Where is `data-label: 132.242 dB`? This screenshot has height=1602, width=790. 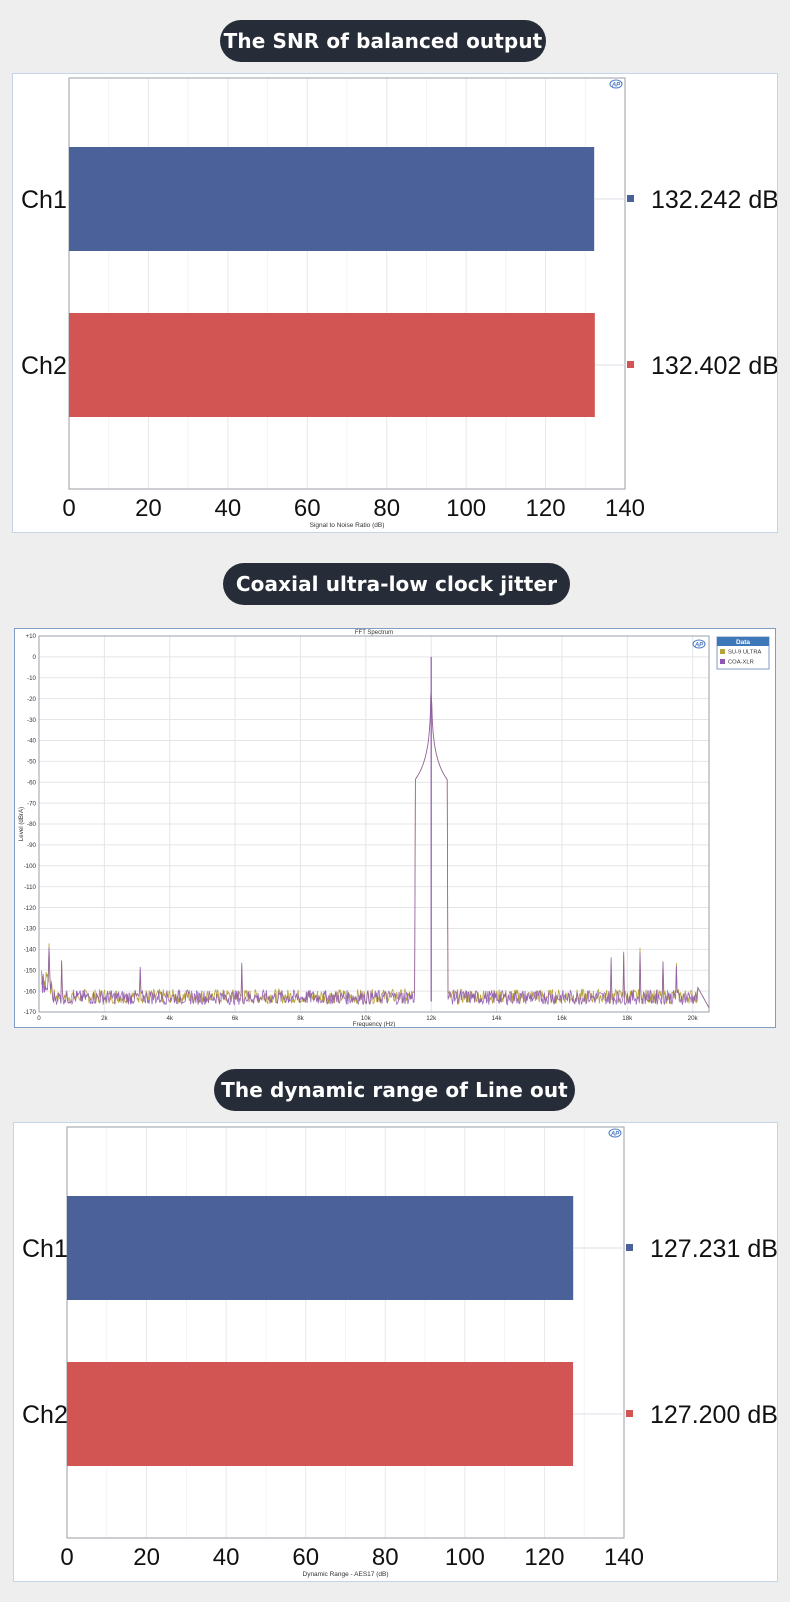 data-label: 132.242 dB is located at coordinates (714, 200).